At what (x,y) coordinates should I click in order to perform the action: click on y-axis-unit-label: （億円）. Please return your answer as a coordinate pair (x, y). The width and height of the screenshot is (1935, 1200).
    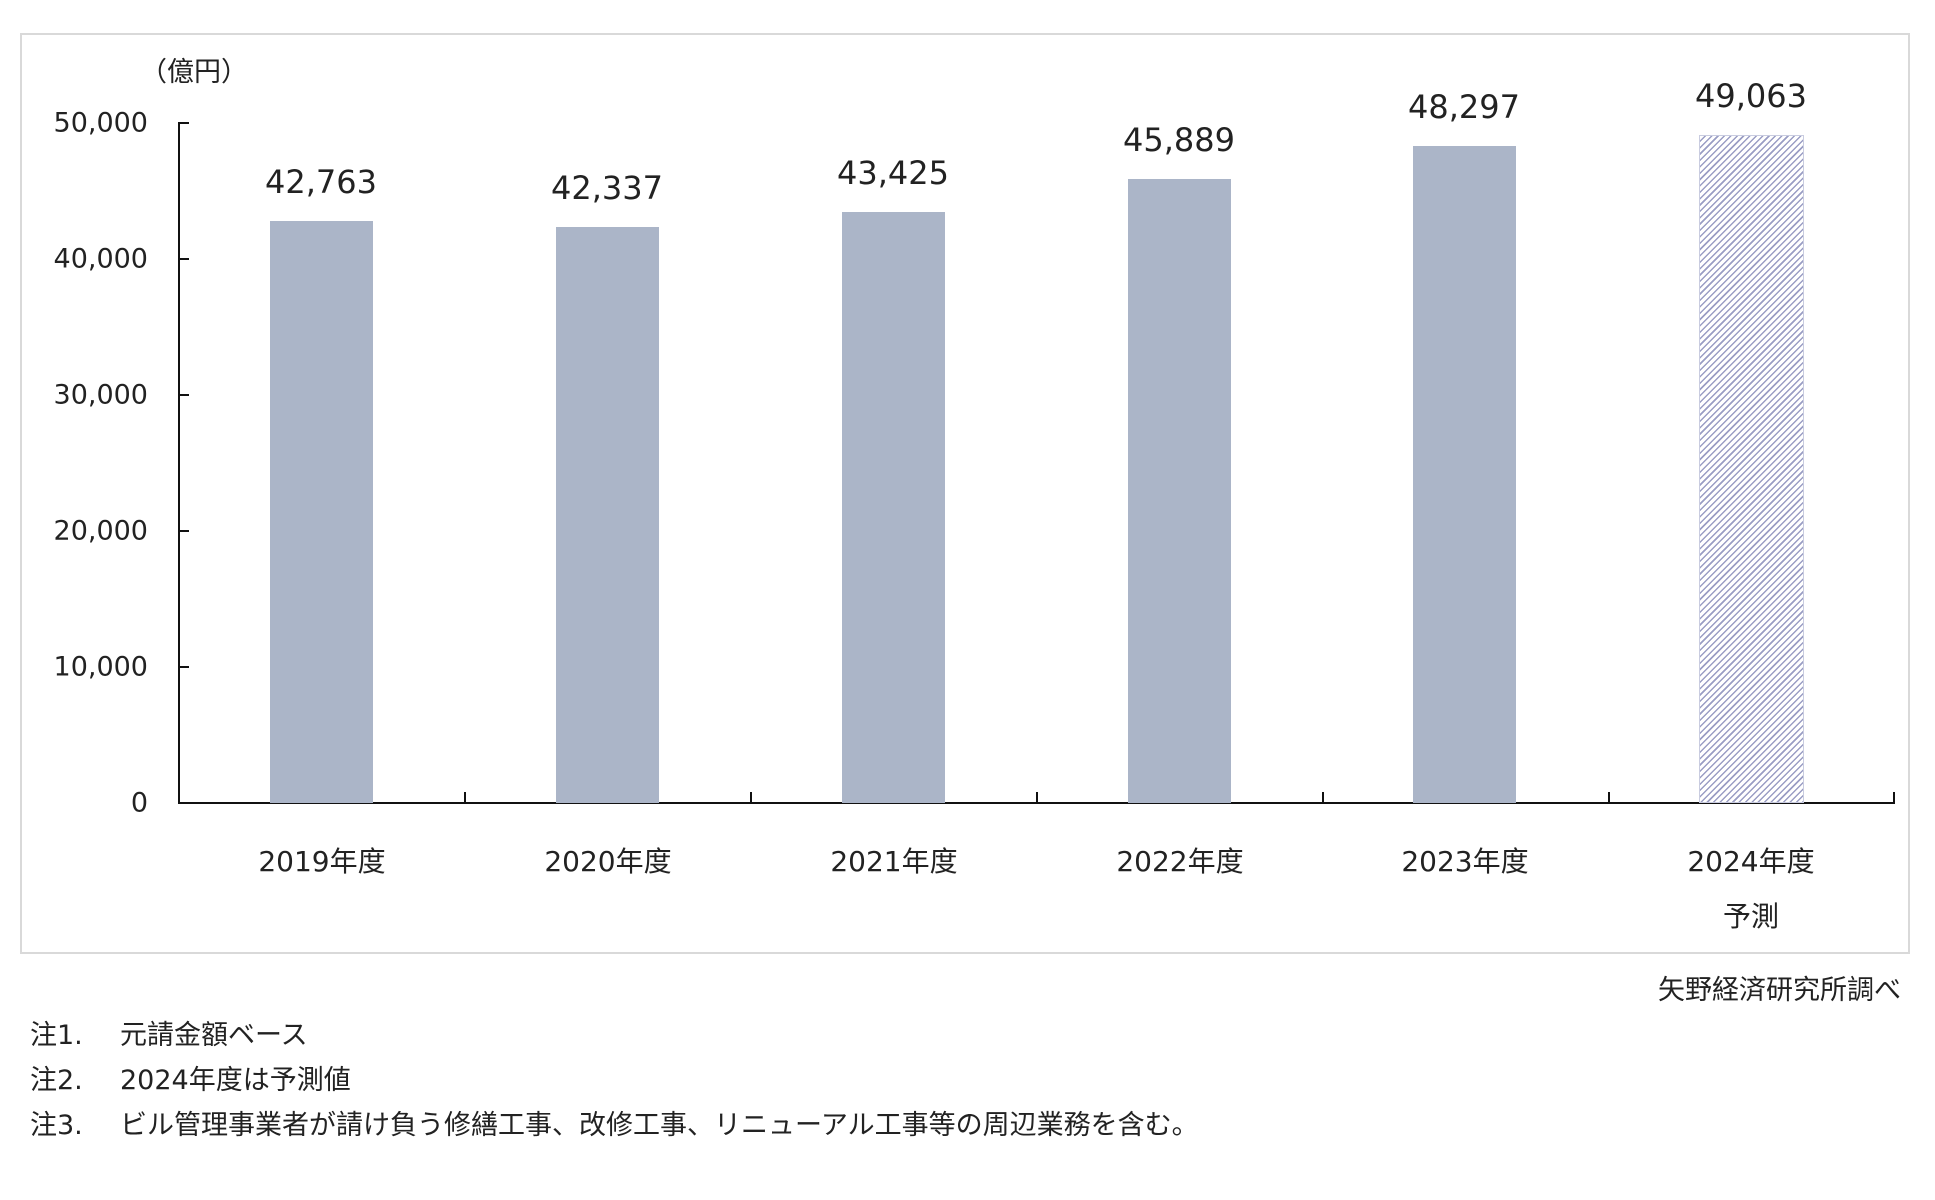
    Looking at the image, I should click on (194, 72).